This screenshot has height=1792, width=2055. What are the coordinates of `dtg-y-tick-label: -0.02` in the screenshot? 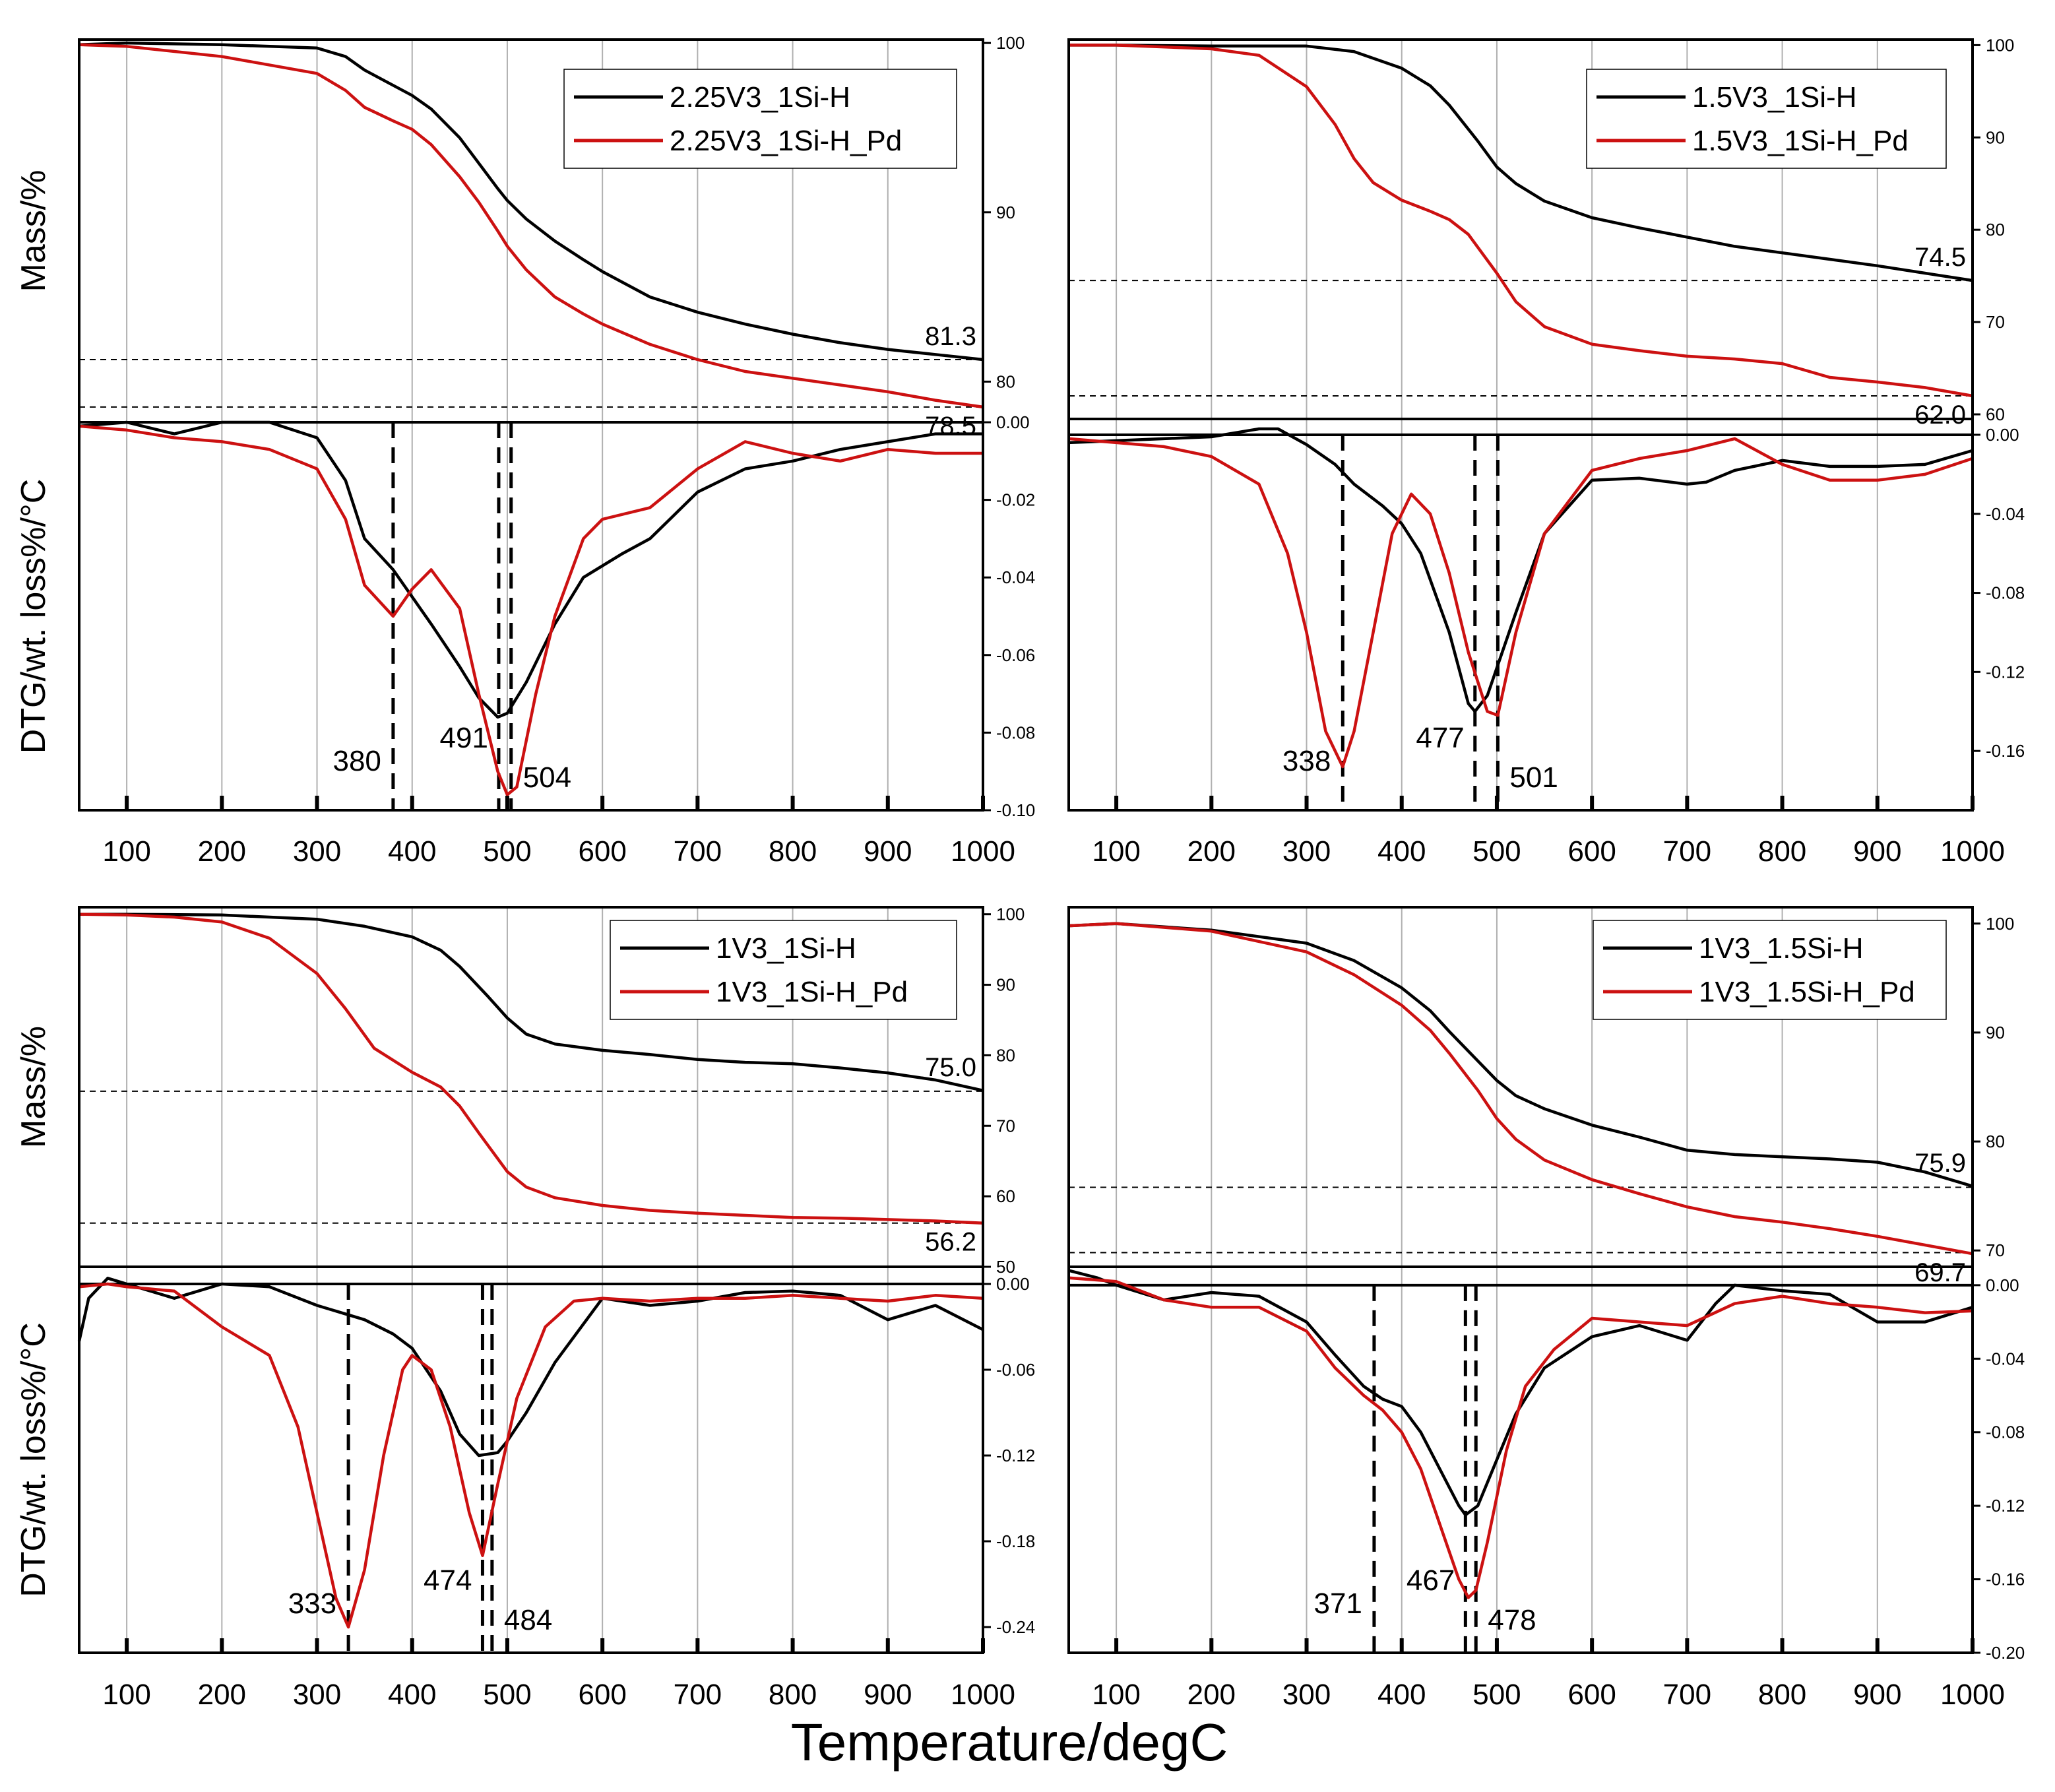 It's located at (1015, 500).